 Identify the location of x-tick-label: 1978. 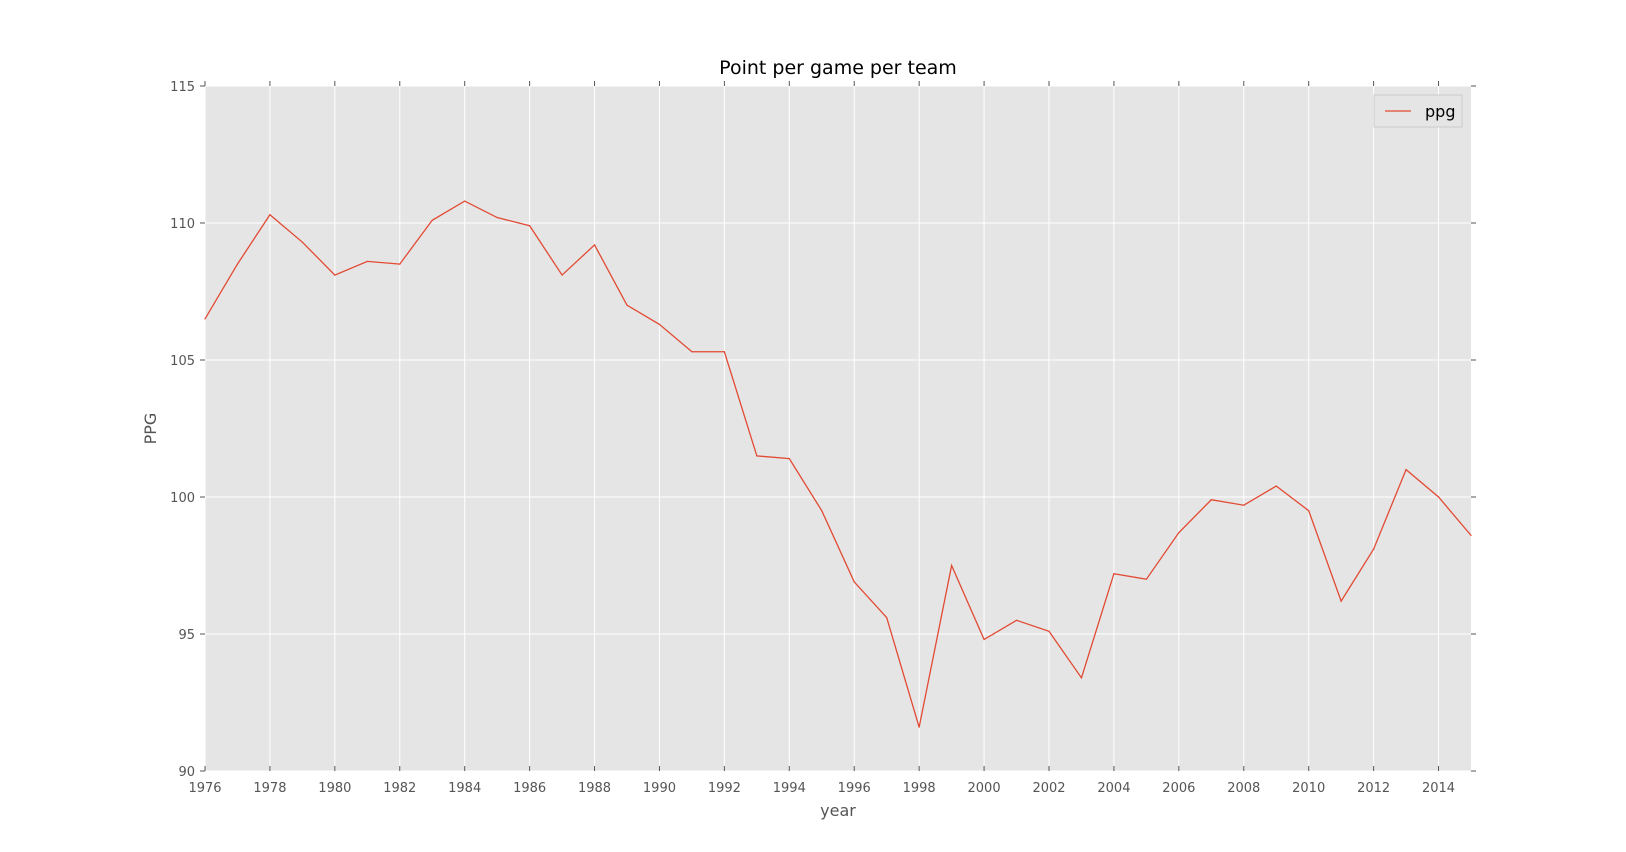
(269, 788).